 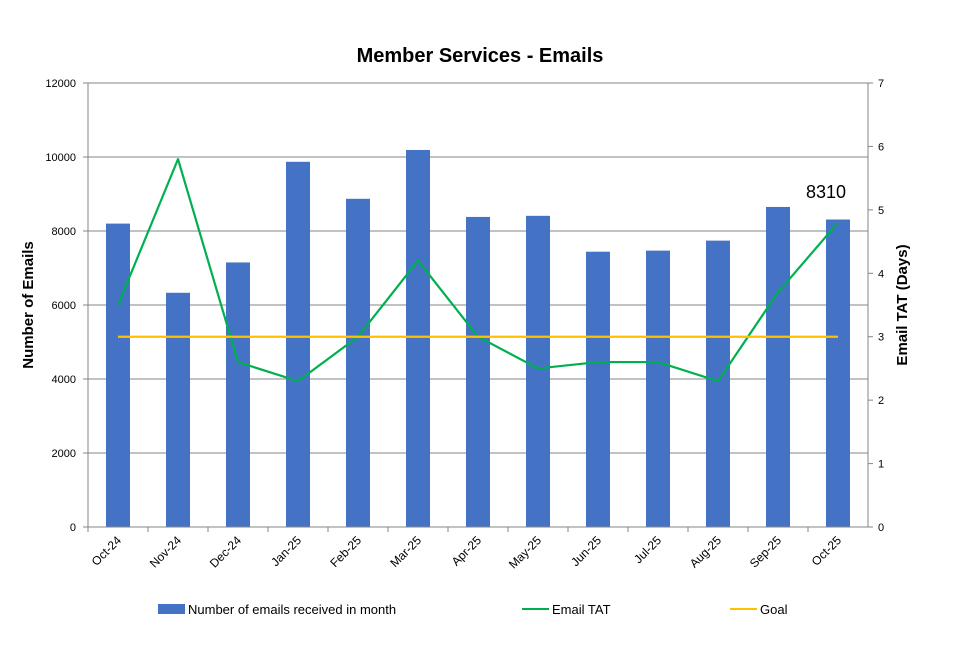 What do you see at coordinates (881, 401) in the screenshot?
I see `y2-tick-label: 2` at bounding box center [881, 401].